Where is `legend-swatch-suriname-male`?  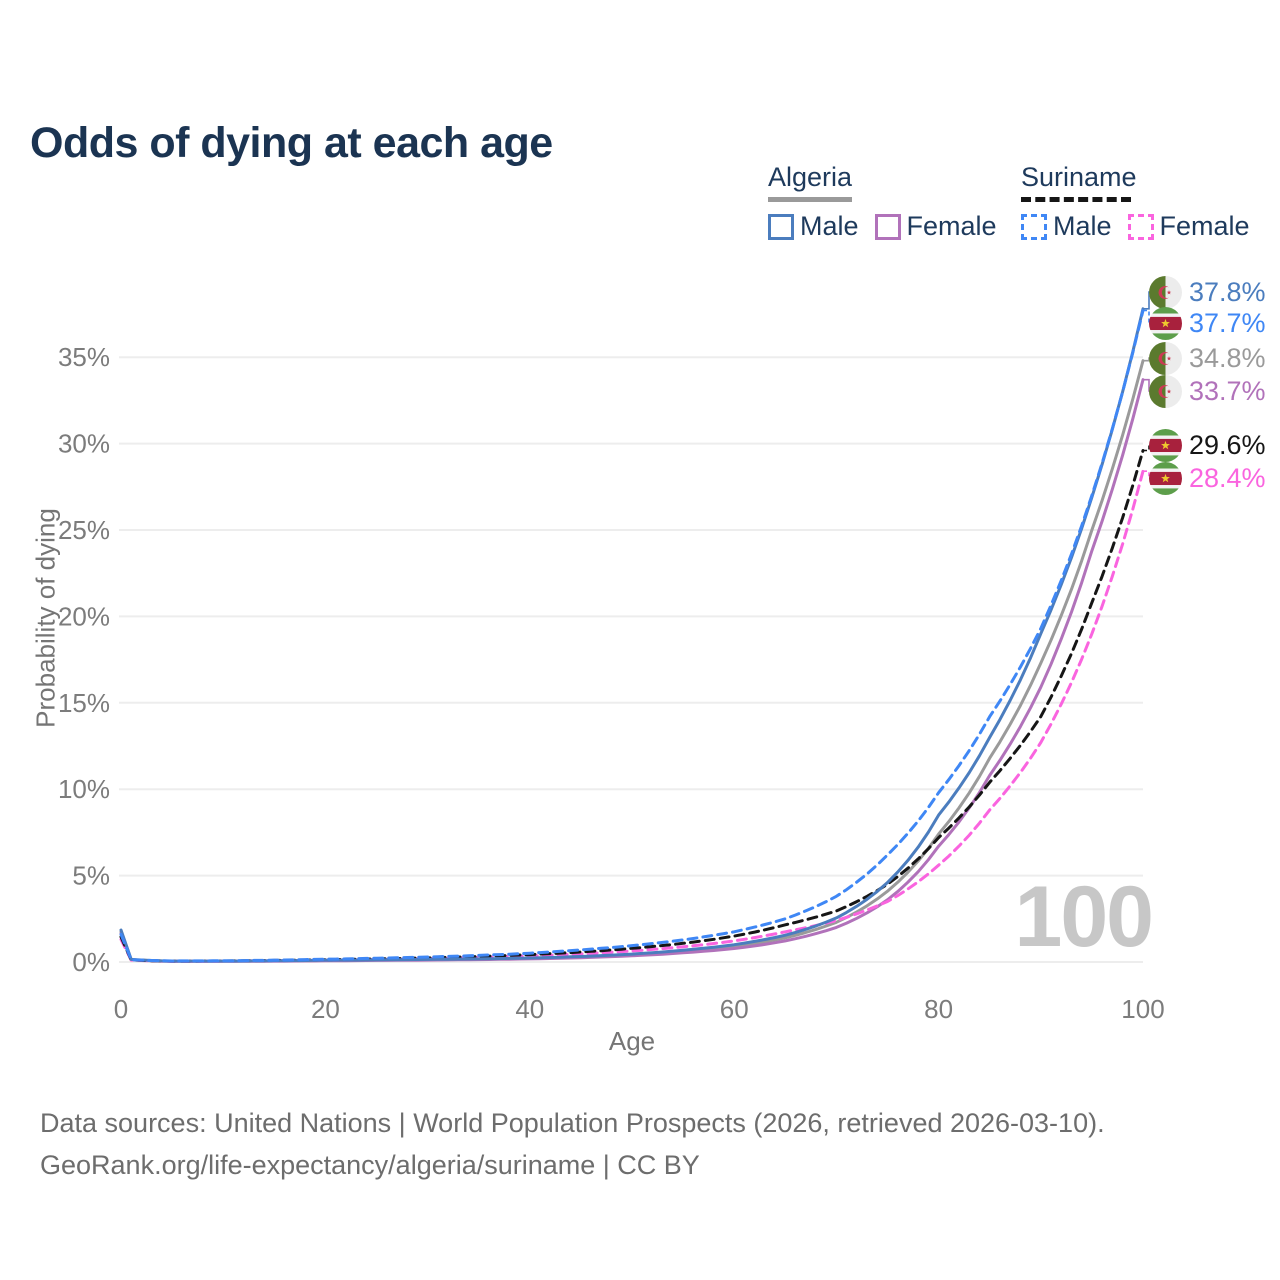
legend-swatch-suriname-male is located at coordinates (1034, 226).